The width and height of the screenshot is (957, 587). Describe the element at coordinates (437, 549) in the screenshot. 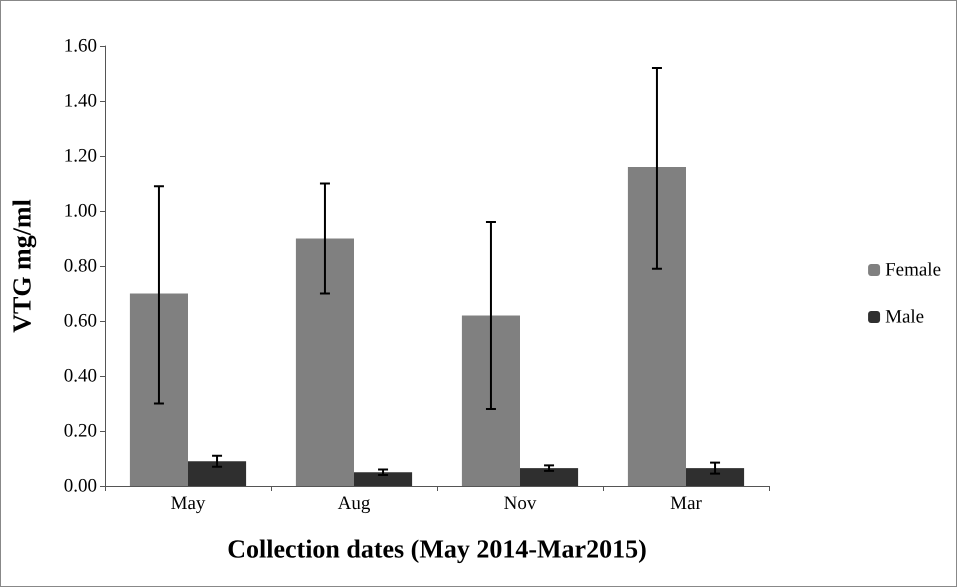

I see `x-axis-title: Collection dates (May 2014-Mar2015)` at that location.